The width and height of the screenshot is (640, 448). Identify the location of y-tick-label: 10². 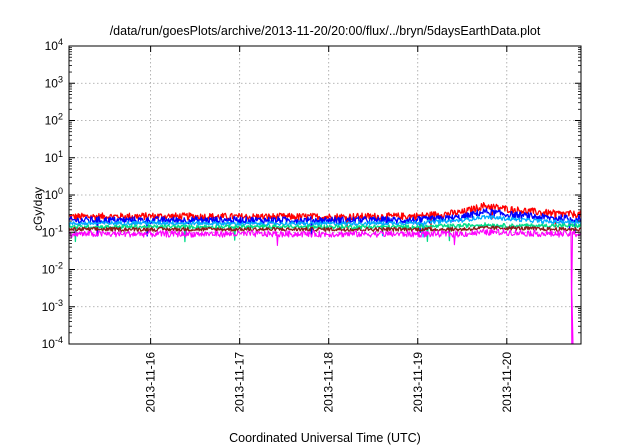
(54, 120).